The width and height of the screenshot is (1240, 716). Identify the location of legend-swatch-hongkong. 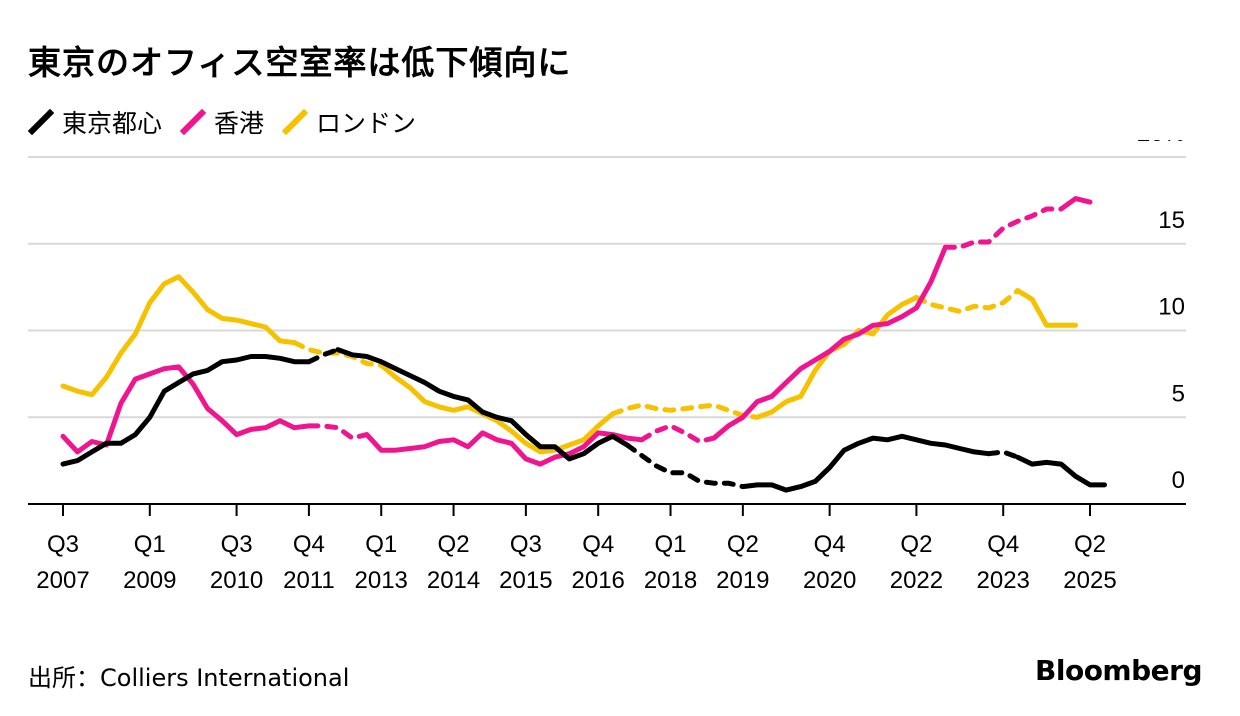
(193, 122).